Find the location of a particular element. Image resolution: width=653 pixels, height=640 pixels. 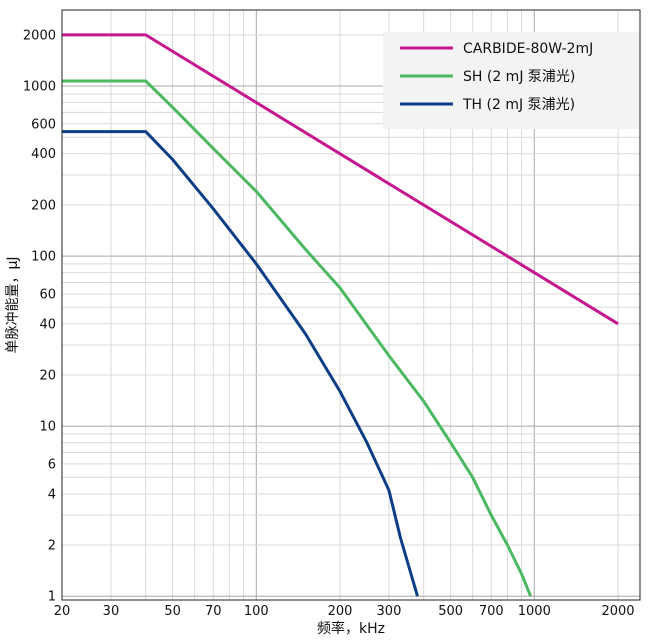

y-tick-label: 100 is located at coordinates (43, 257).